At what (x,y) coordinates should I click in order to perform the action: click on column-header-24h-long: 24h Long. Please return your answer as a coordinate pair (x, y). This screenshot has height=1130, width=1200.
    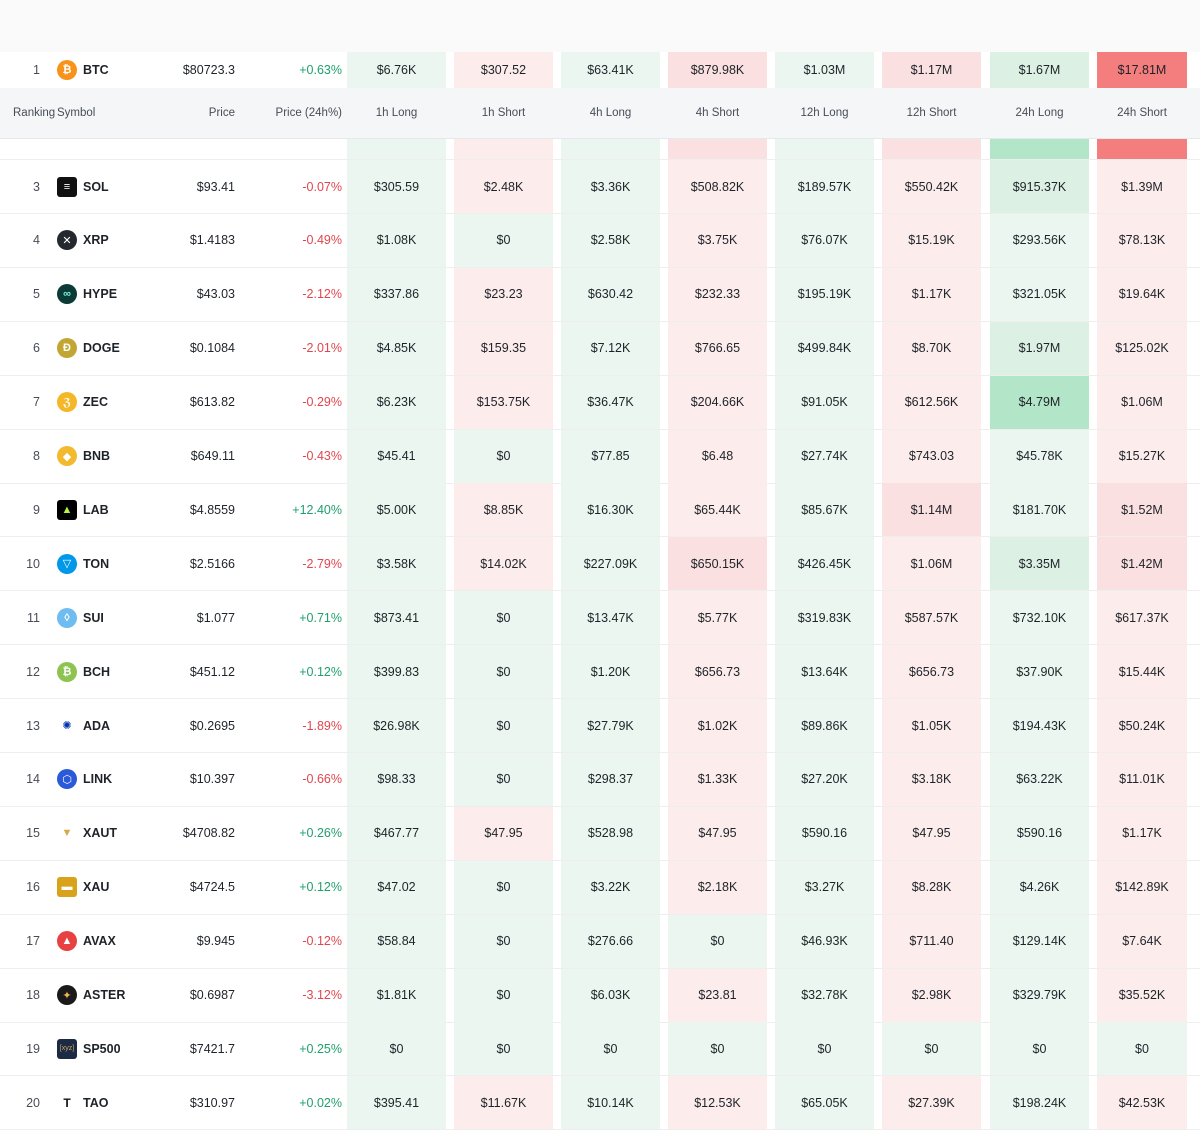
    Looking at the image, I should click on (1039, 113).